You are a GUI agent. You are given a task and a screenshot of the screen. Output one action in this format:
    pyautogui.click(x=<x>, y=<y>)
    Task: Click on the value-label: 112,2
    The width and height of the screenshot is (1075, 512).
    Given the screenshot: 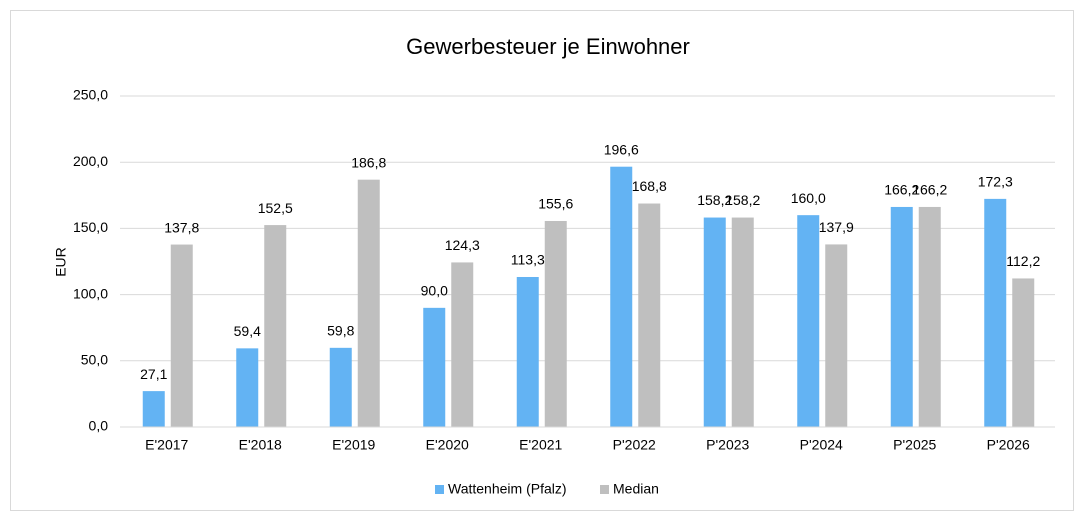 What is the action you would take?
    pyautogui.click(x=1023, y=261)
    